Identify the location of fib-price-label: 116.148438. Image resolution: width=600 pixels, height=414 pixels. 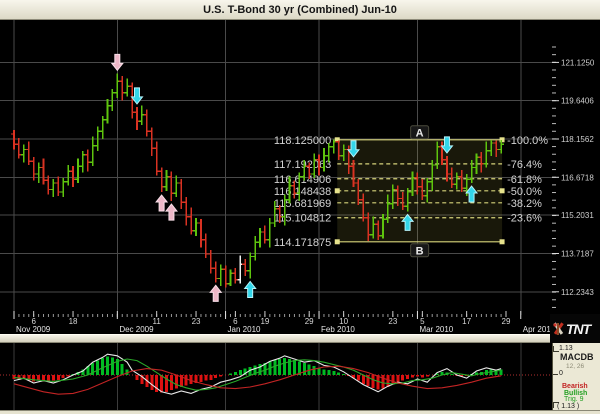
(302, 192).